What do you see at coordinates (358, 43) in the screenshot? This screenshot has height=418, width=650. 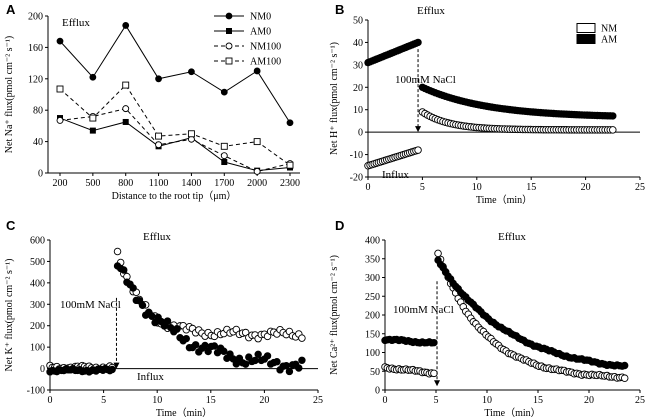 I see `y-tick-label: 40` at bounding box center [358, 43].